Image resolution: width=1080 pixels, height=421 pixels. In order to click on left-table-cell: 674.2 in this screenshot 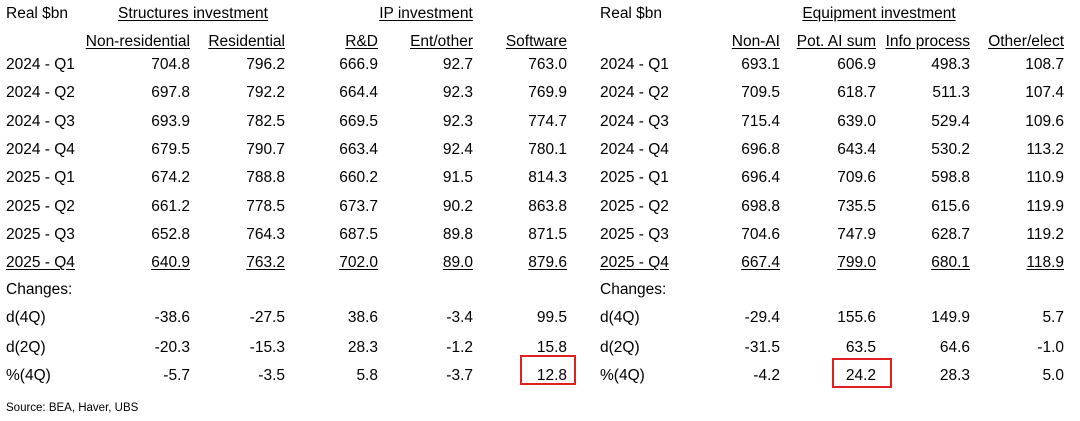, I will do `click(170, 178)`.